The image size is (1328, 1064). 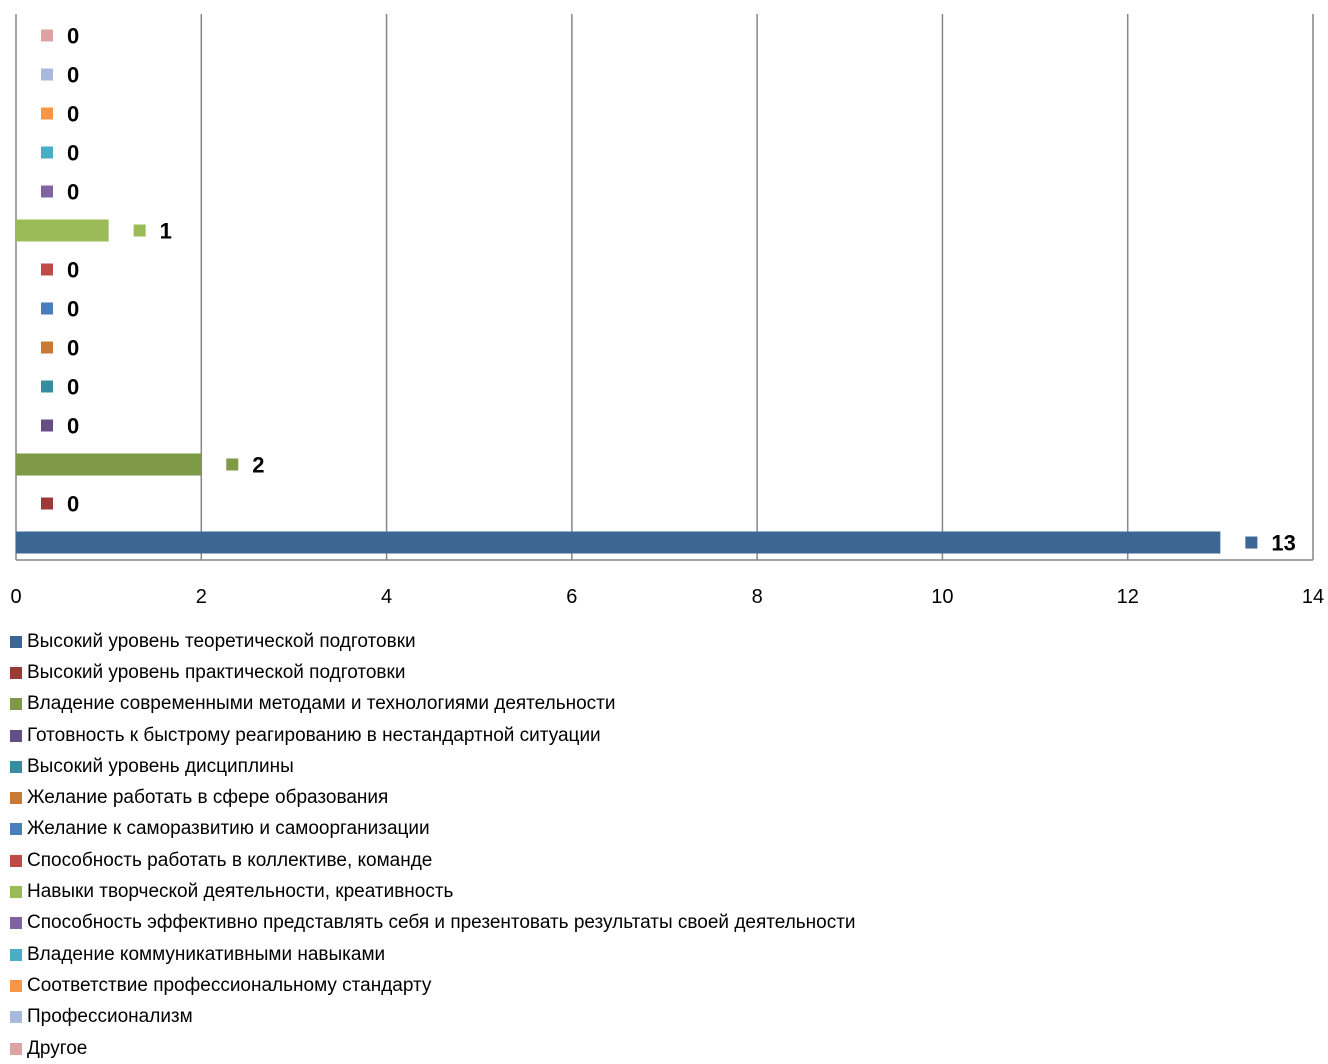 What do you see at coordinates (228, 829) in the screenshot?
I see `legend-label: Желание к саморазвитию и самоорганизации` at bounding box center [228, 829].